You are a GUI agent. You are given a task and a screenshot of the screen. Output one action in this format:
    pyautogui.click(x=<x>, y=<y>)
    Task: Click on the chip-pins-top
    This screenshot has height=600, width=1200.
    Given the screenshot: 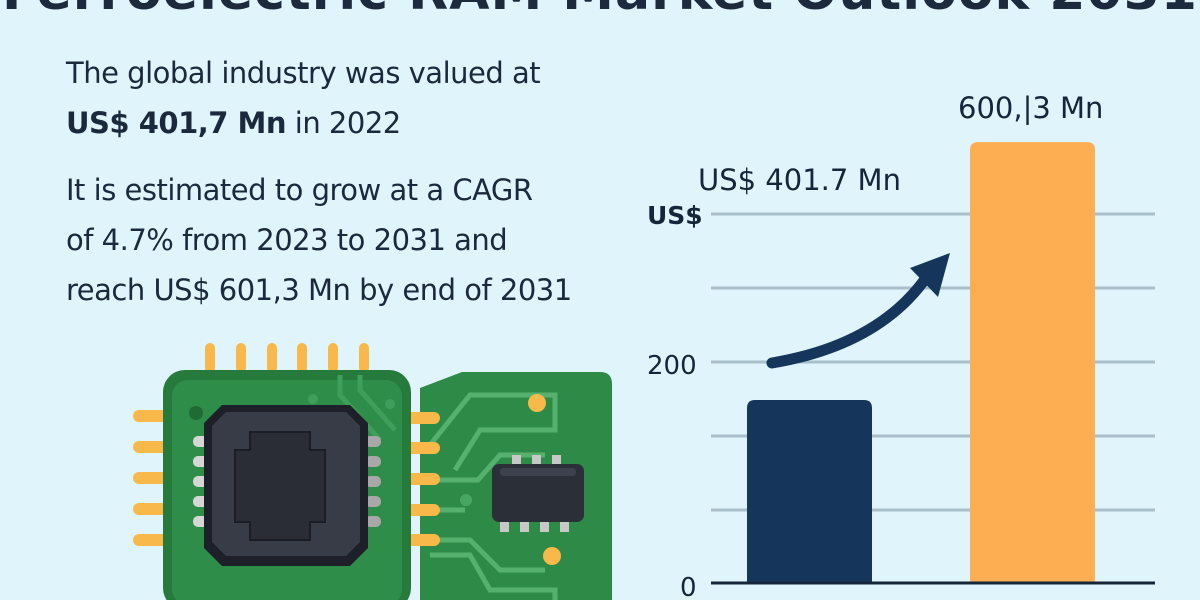 What is the action you would take?
    pyautogui.click(x=287, y=358)
    